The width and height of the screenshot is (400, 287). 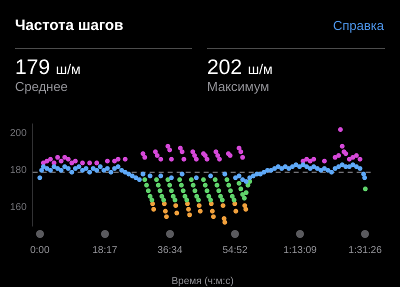 I want to click on x-tick-label: 18:17, so click(x=105, y=250).